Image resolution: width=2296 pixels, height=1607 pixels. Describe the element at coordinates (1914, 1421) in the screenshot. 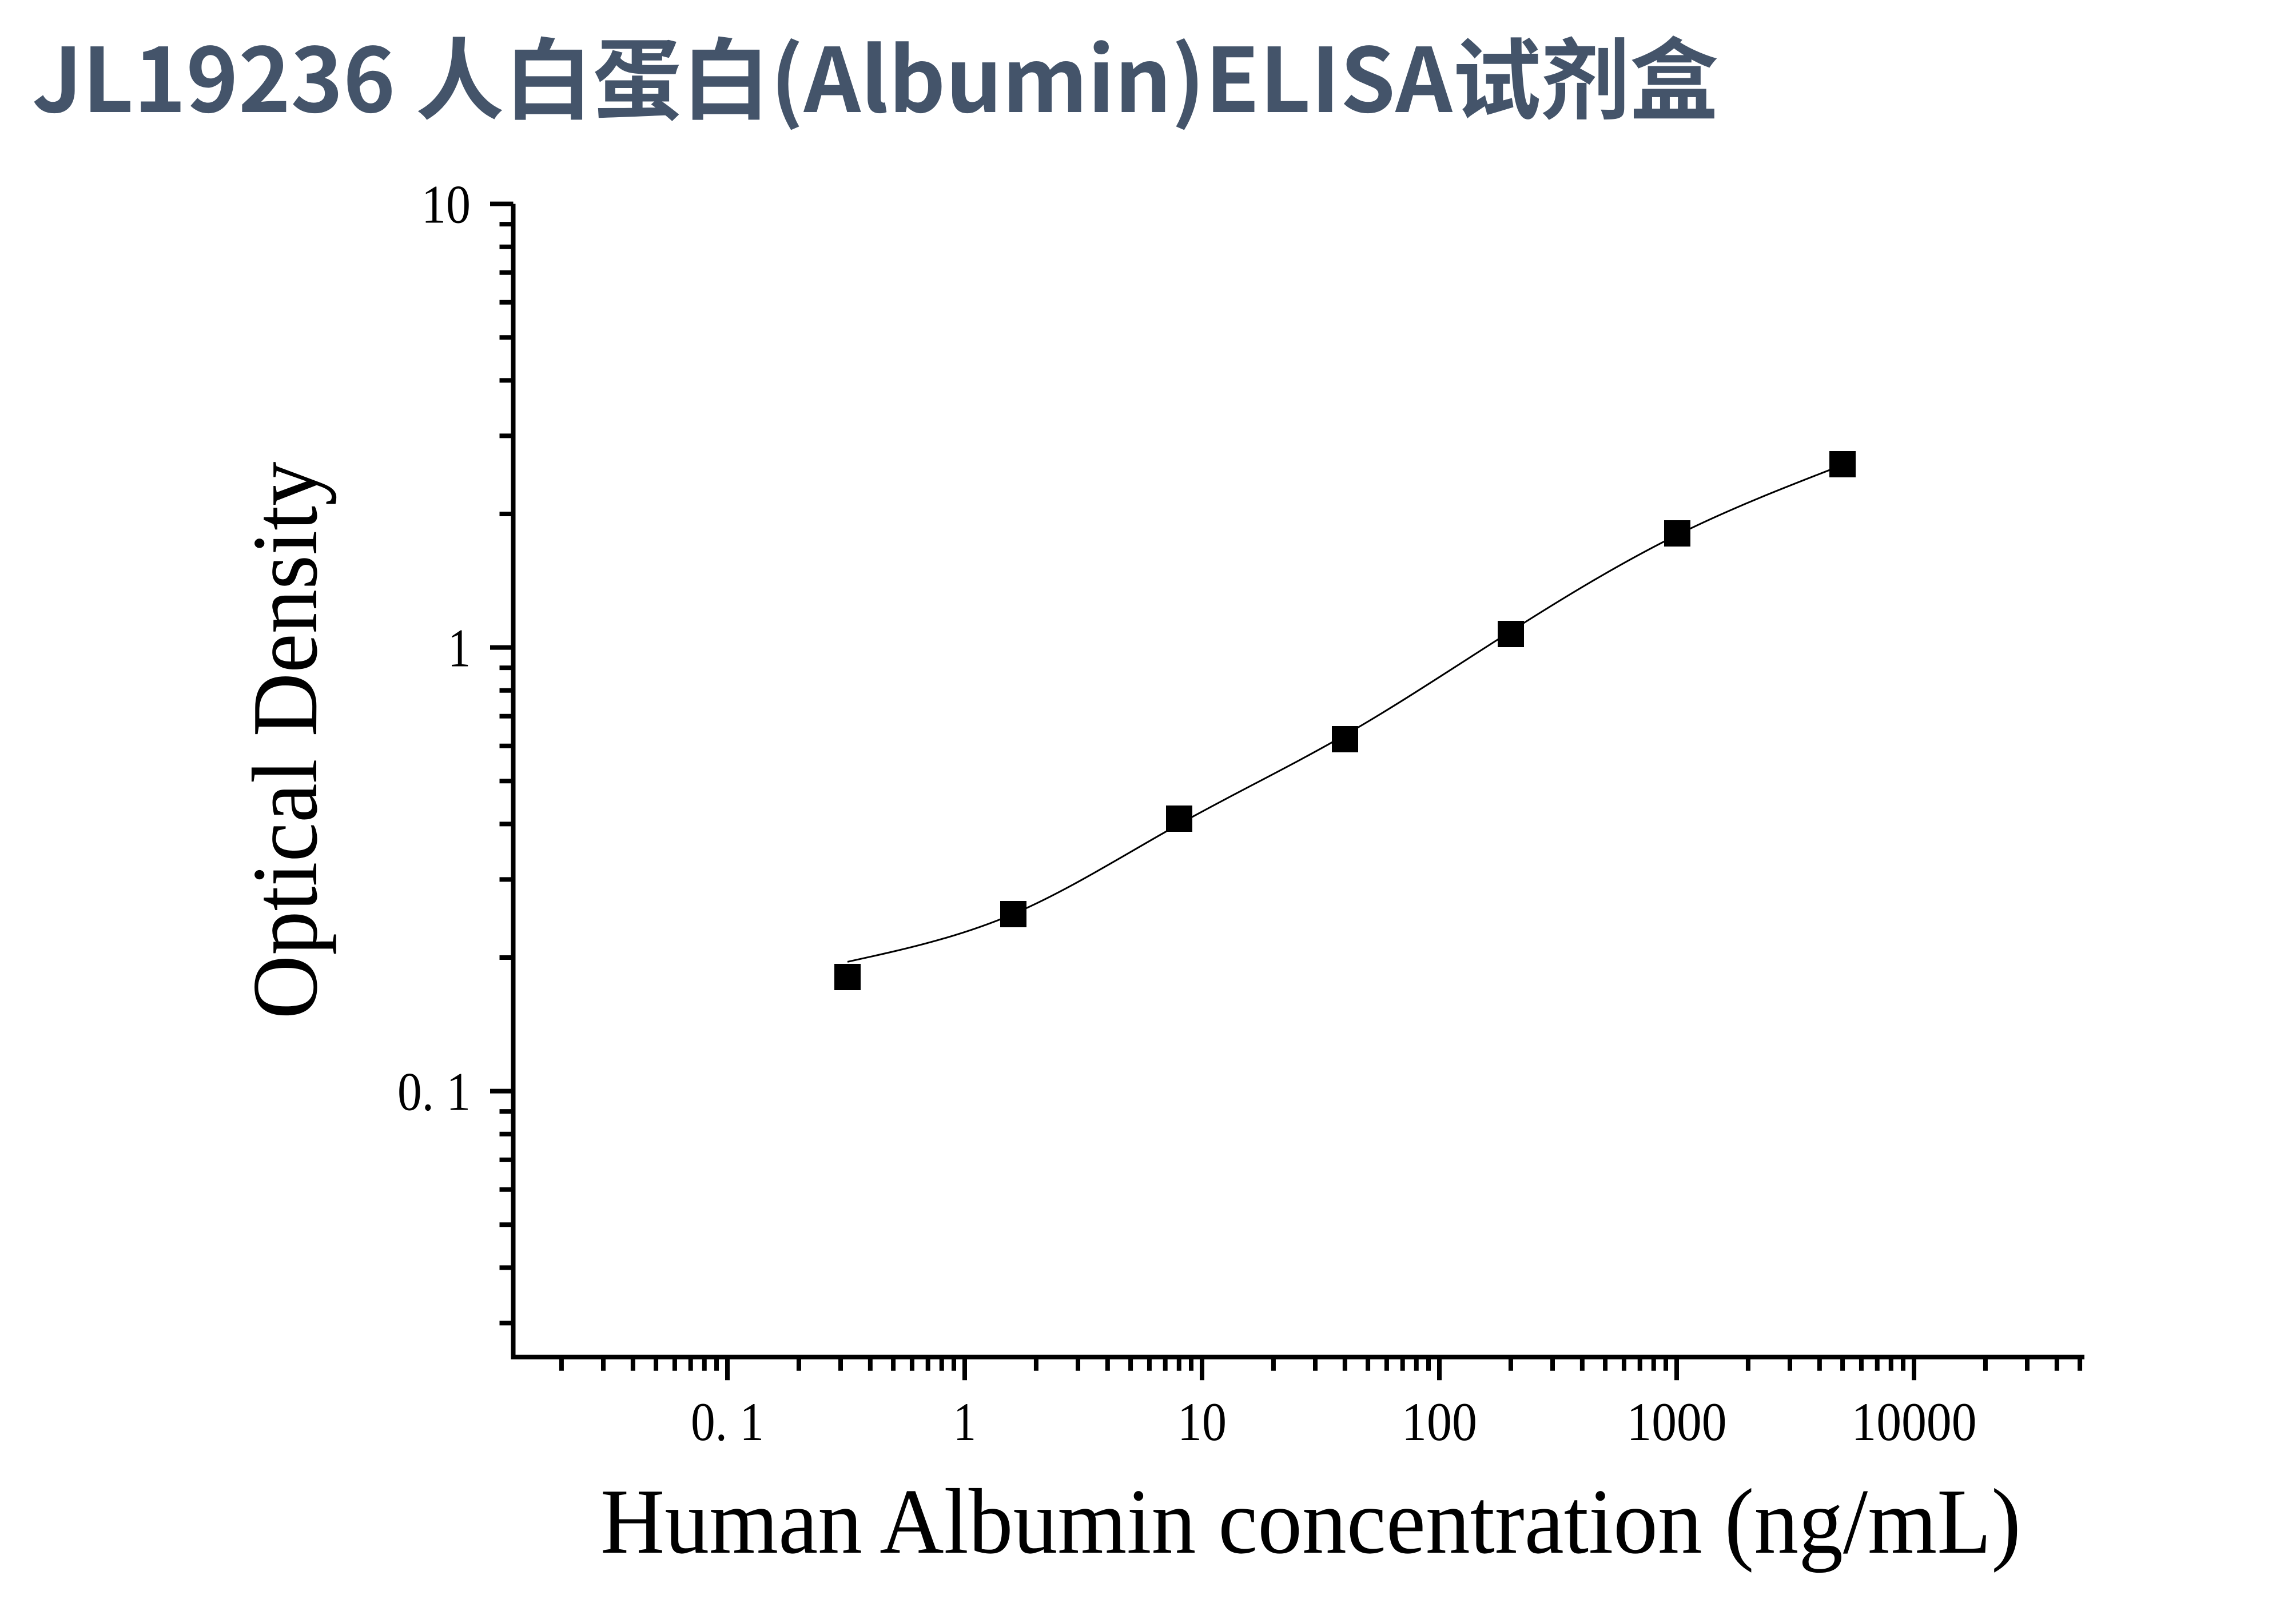

I see `svg-text: 10000` at that location.